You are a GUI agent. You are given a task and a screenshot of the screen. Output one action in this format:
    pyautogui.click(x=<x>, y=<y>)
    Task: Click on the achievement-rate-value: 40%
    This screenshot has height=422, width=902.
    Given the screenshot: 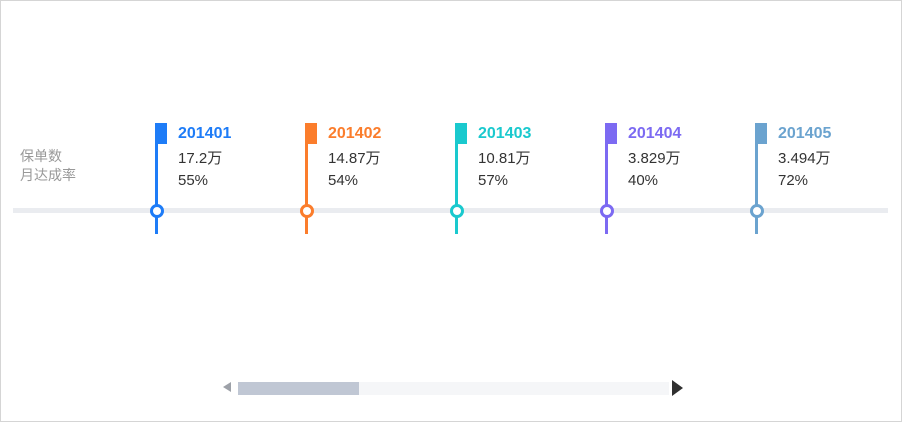 What is the action you would take?
    pyautogui.click(x=643, y=180)
    